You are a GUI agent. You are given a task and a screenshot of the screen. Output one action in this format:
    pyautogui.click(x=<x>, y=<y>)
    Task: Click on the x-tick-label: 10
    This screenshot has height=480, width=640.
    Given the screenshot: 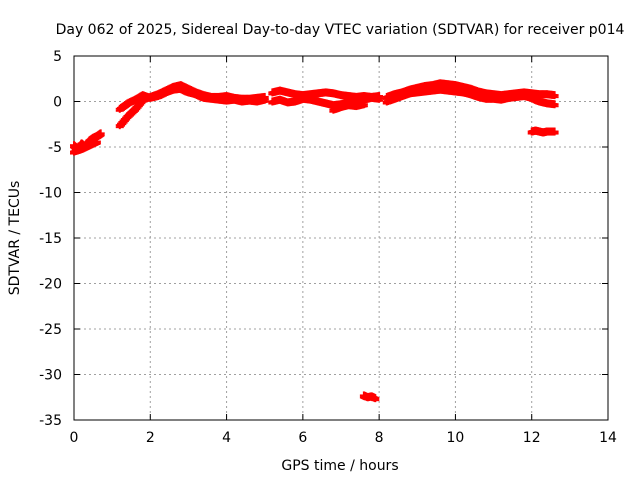 What is the action you would take?
    pyautogui.click(x=456, y=438)
    